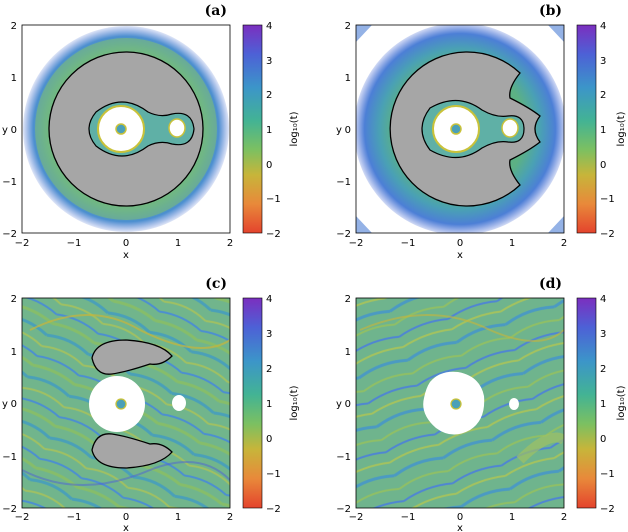  I want to click on panel-c-ylabel: y, so click(5, 404).